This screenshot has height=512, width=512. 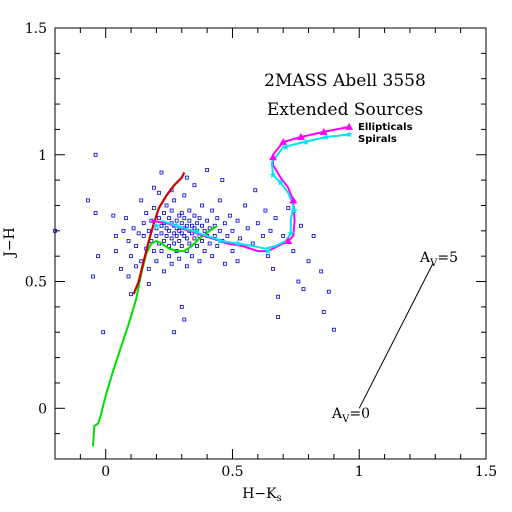 I want to click on x-axis-label: H−Ks, so click(x=262, y=495).